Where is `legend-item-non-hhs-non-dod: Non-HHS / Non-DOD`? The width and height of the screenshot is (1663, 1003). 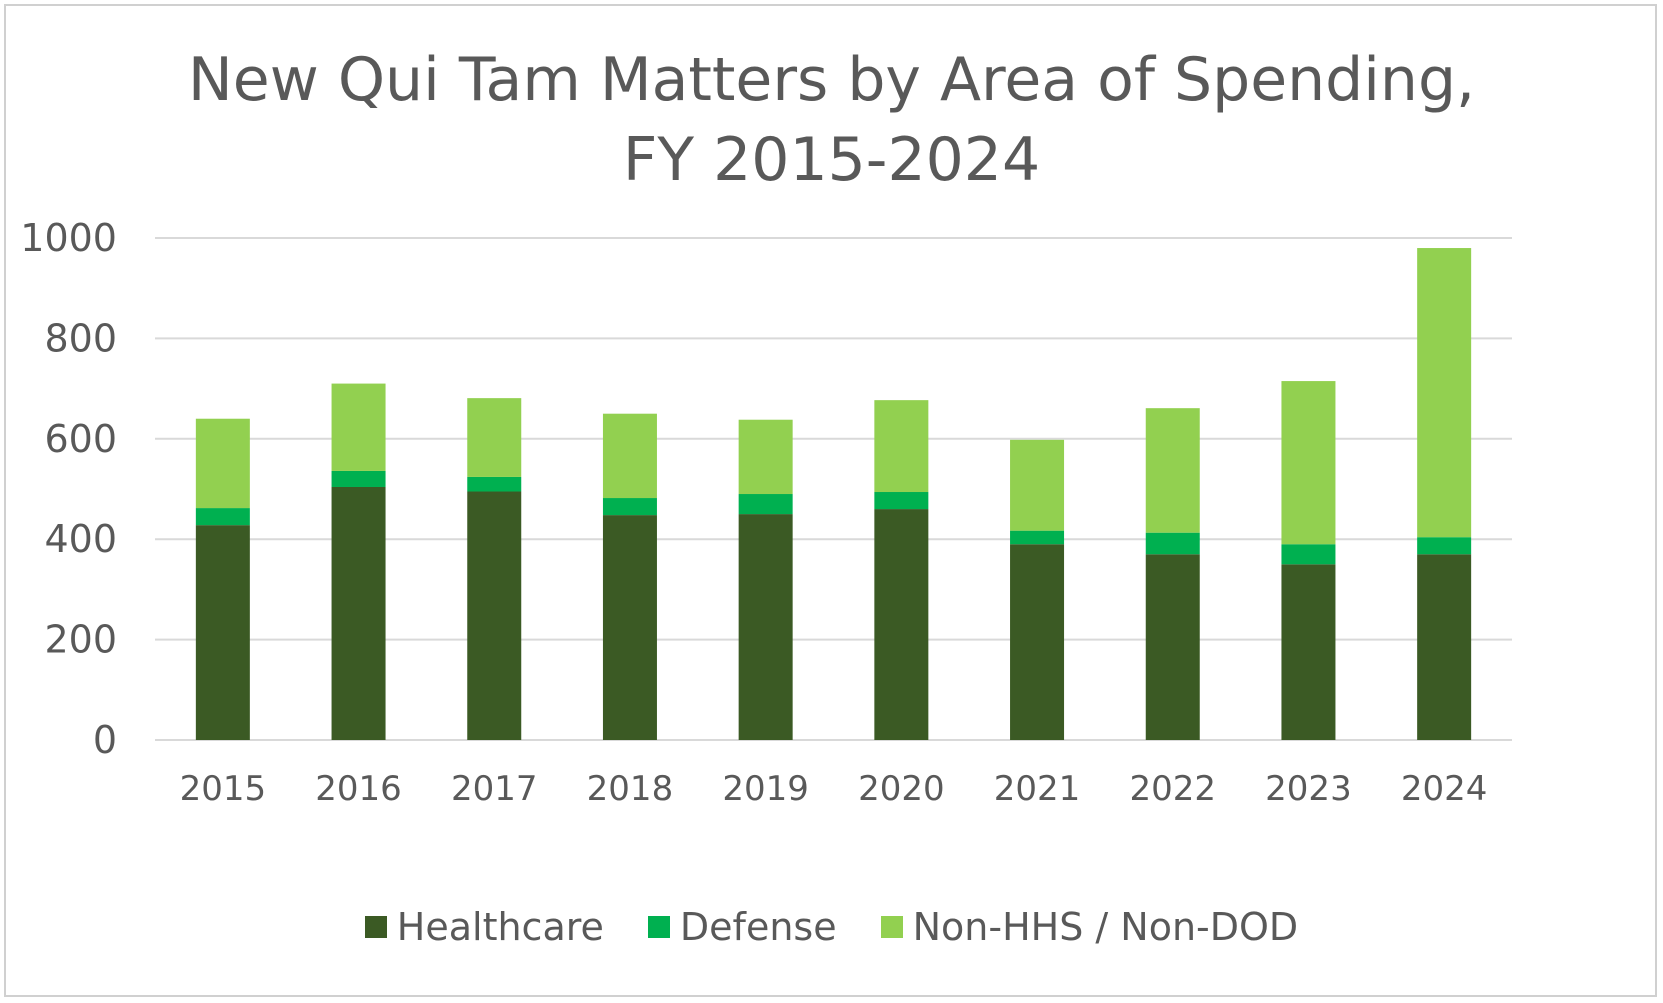 legend-item-non-hhs-non-dod: Non-HHS / Non-DOD is located at coordinates (1089, 927).